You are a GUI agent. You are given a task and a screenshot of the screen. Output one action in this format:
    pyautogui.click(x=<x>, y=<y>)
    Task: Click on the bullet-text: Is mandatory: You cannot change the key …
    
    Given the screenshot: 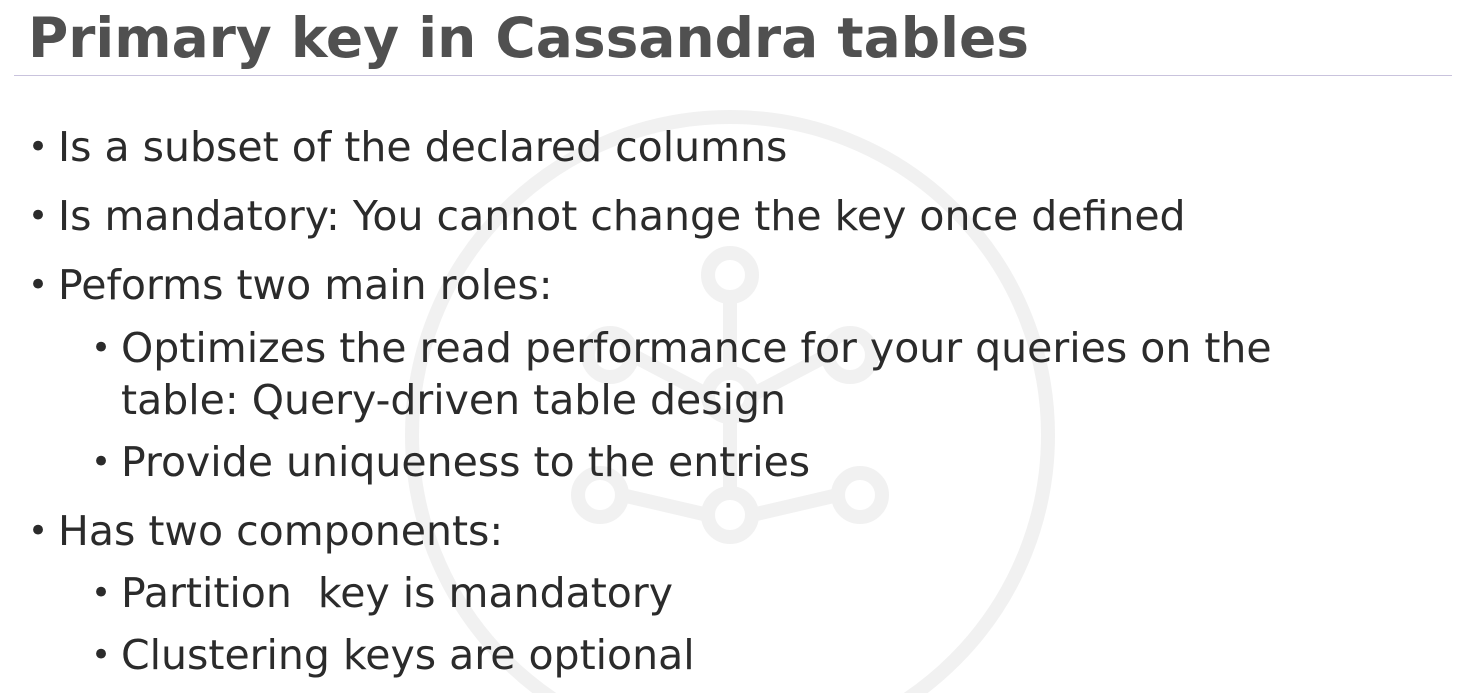 What is the action you would take?
    pyautogui.click(x=622, y=216)
    